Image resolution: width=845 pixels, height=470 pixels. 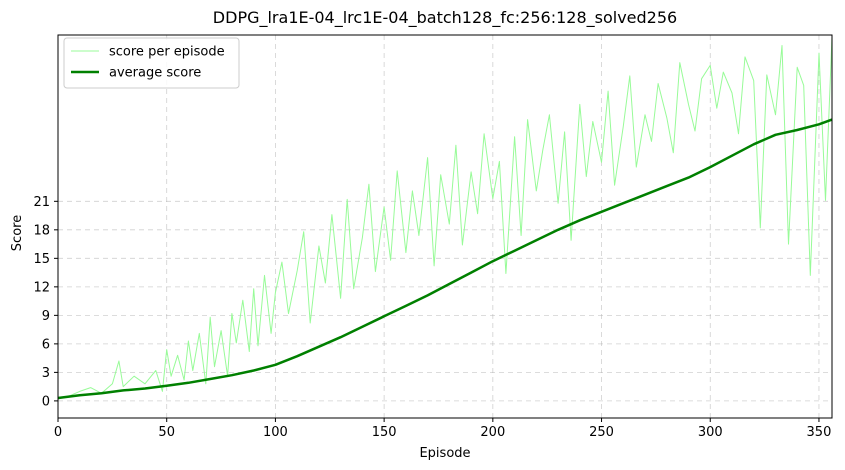 What do you see at coordinates (384, 432) in the screenshot?
I see `x-tick-label: 150` at bounding box center [384, 432].